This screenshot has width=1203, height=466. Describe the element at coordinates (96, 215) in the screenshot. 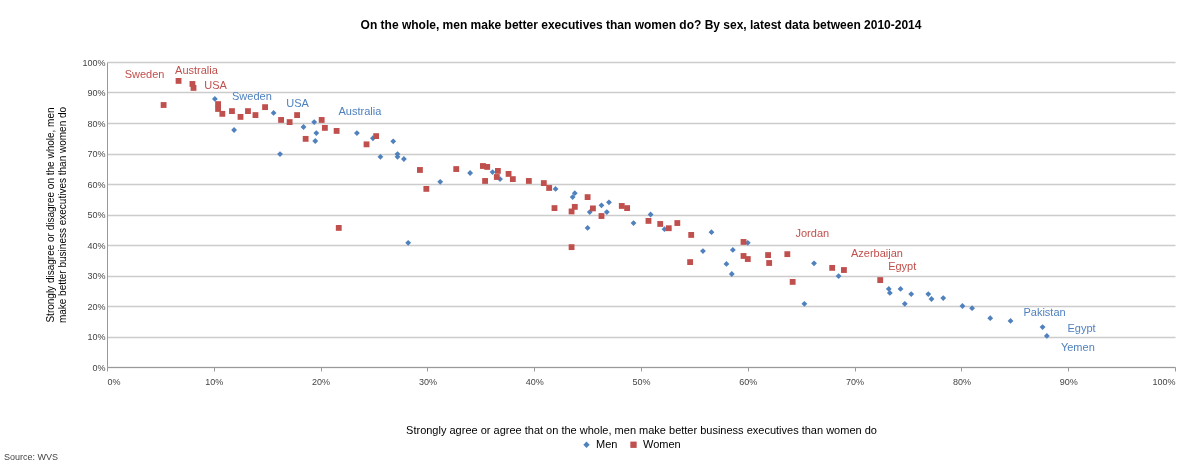

I see `y-tick-label: 50%` at that location.